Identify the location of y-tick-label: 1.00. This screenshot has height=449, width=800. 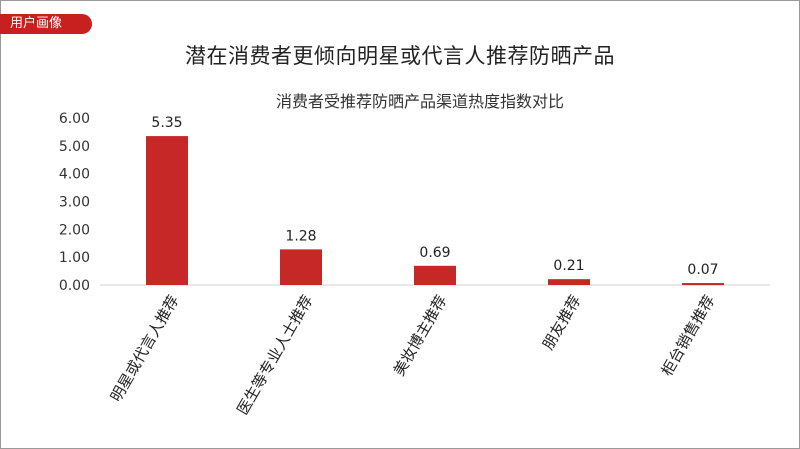
(74, 258).